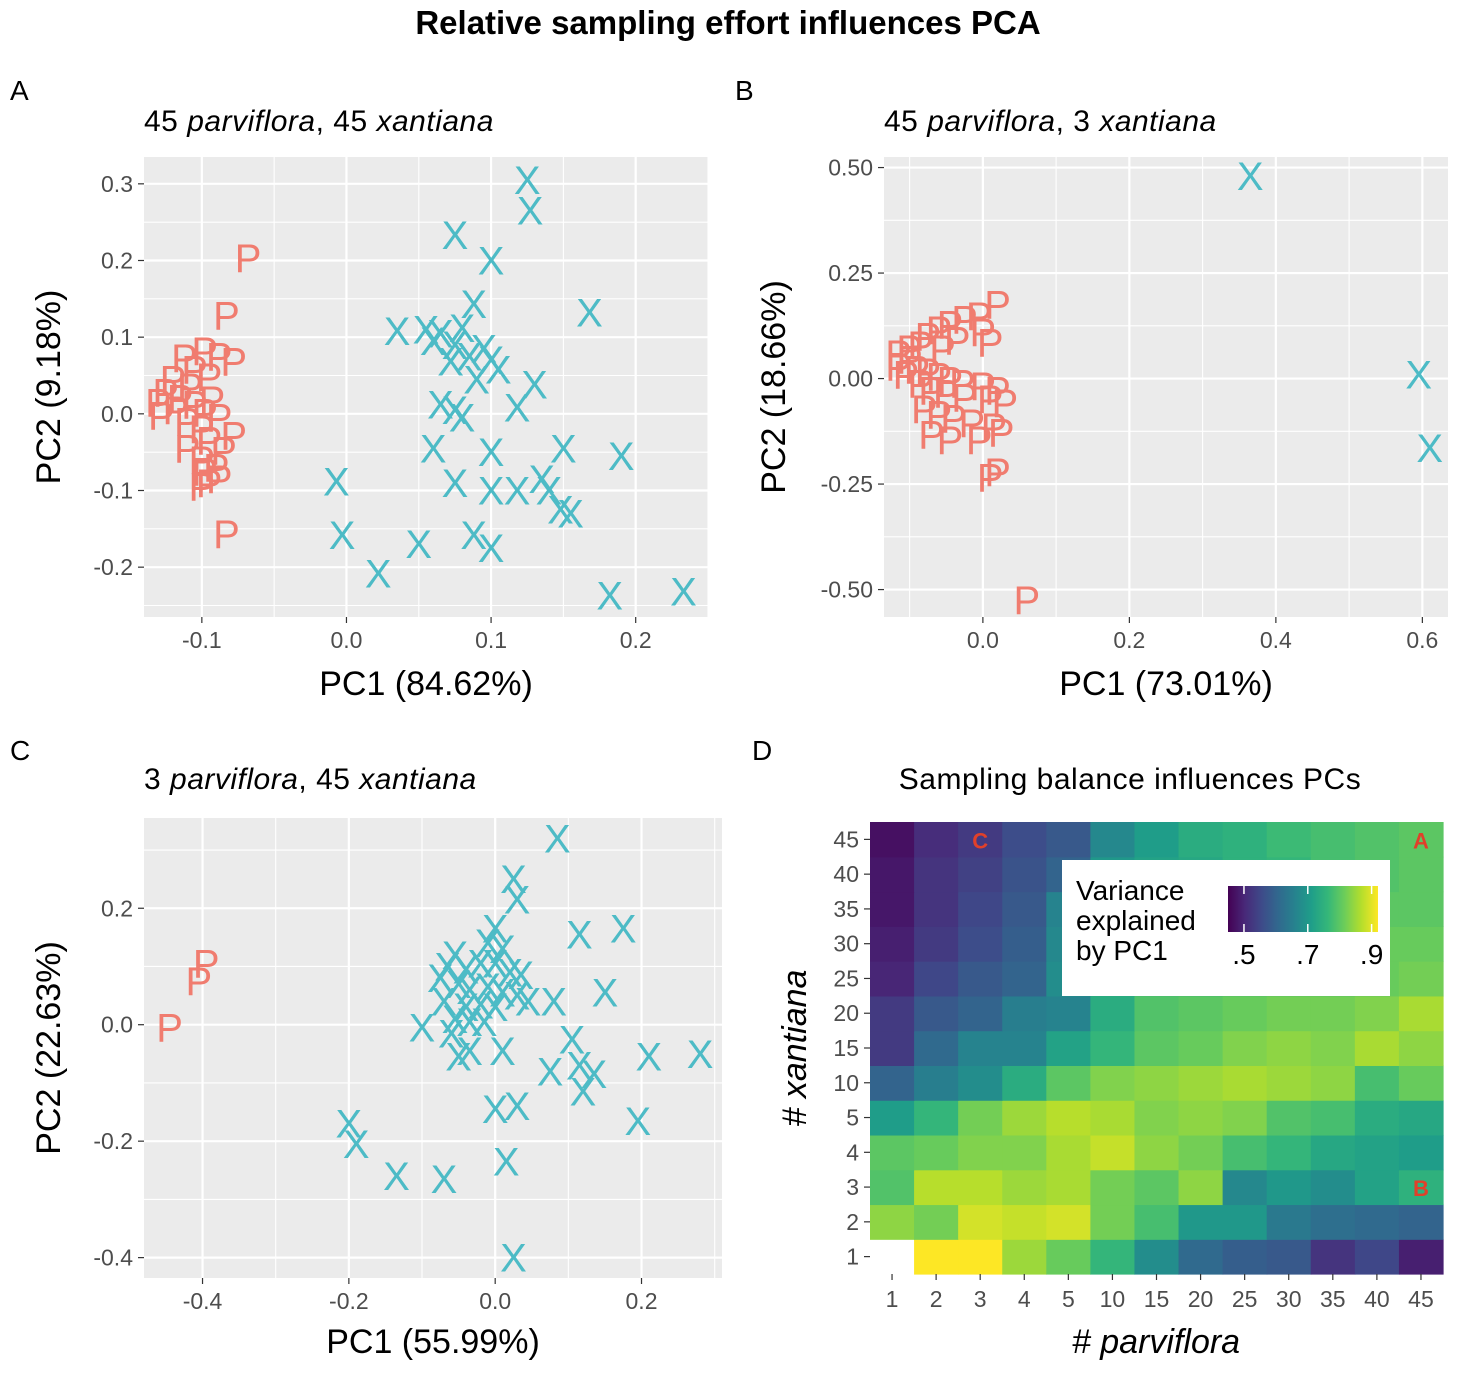  I want to click on x-tick-label: 35, so click(1333, 1299).